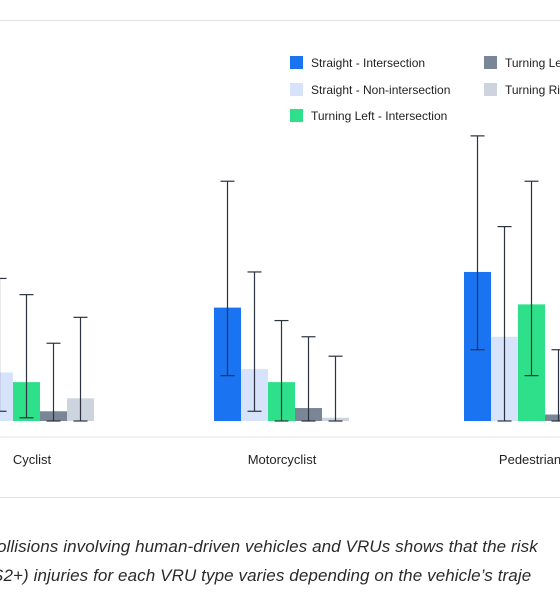  What do you see at coordinates (552, 417) in the screenshot?
I see `bar-pedestrian-turning-left-non-intersection` at bounding box center [552, 417].